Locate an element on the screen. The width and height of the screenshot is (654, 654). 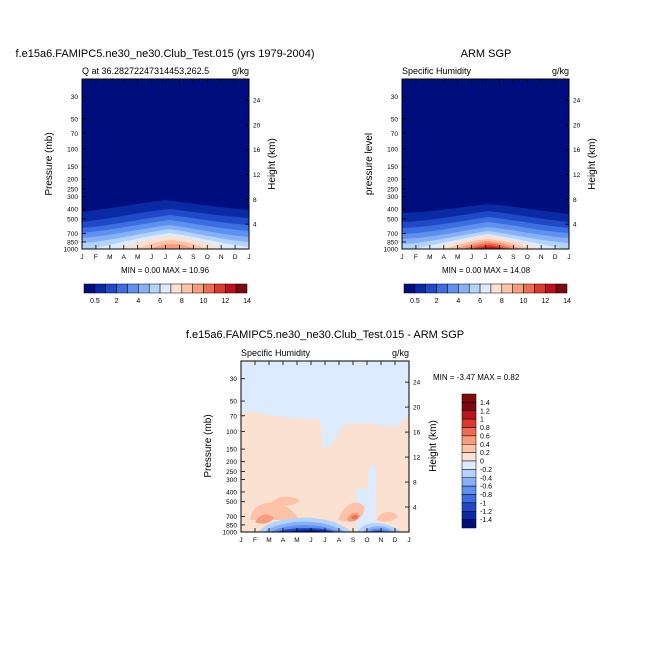
diff-subtitle-left: Specific Humidity is located at coordinates (276, 353).